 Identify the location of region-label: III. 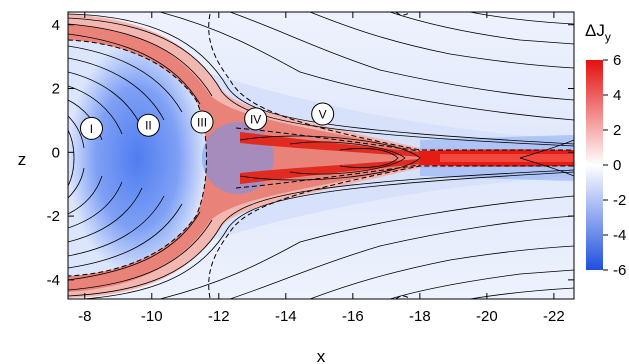
(202, 123).